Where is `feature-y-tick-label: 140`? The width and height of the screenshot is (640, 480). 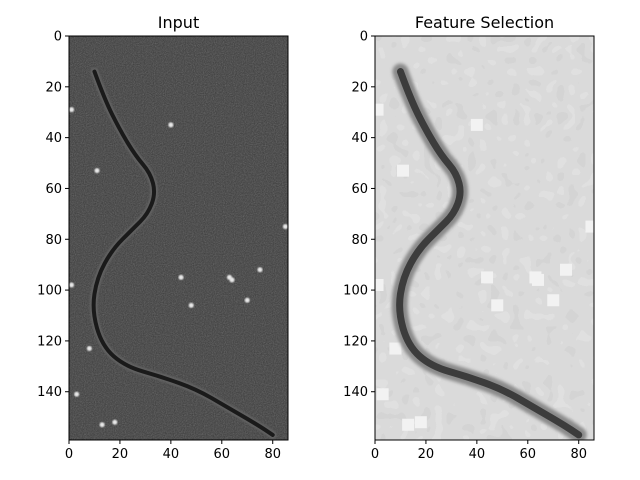
feature-y-tick-label: 140 is located at coordinates (355, 392).